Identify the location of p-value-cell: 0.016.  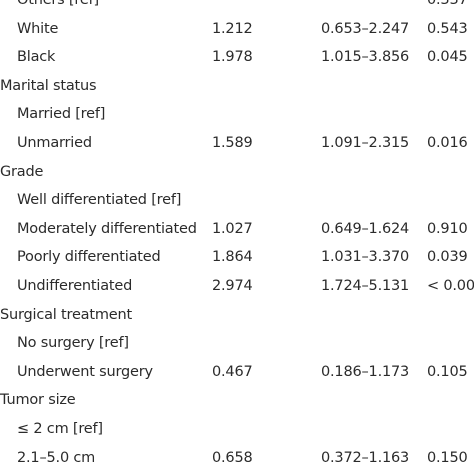
(447, 143).